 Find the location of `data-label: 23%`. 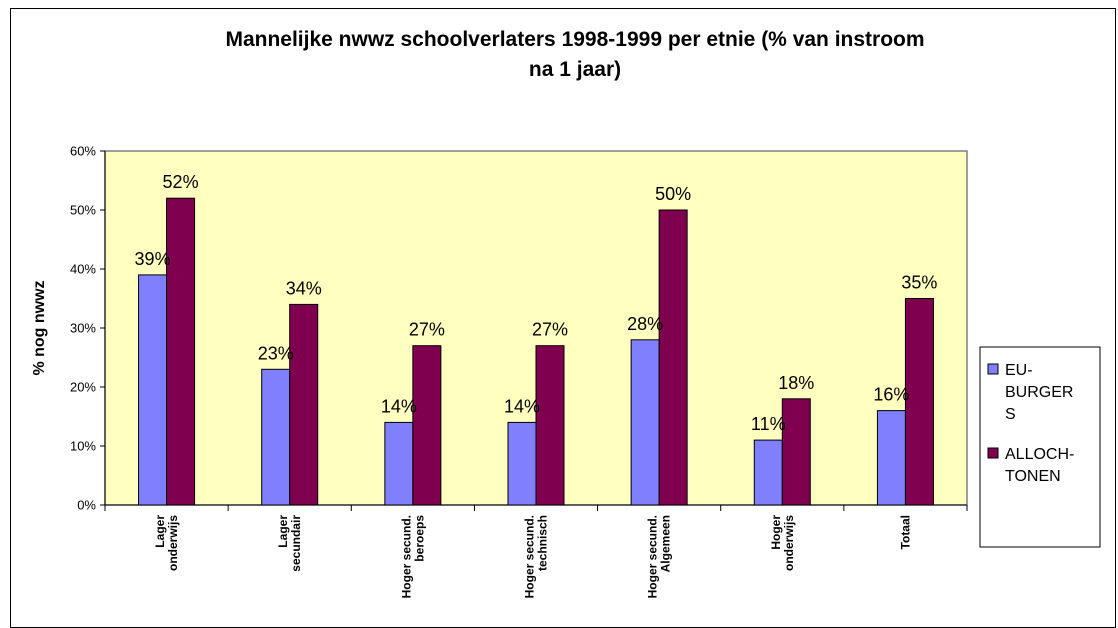

data-label: 23% is located at coordinates (276, 353).